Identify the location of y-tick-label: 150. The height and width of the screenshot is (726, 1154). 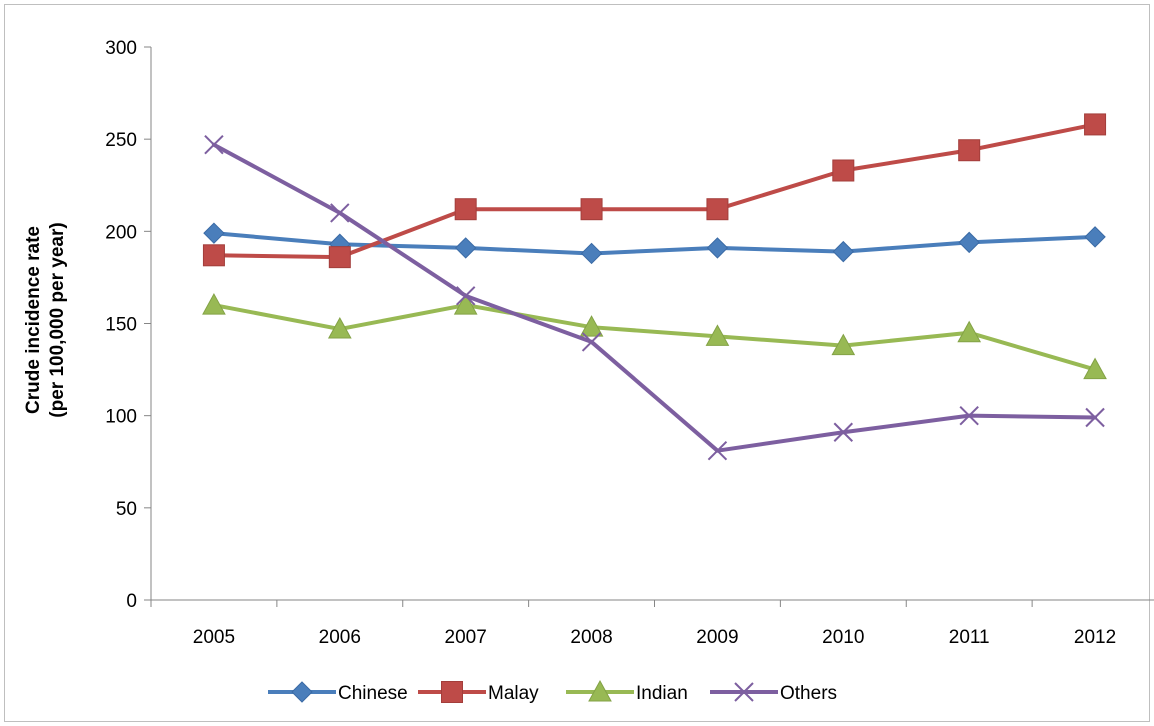
(121, 325).